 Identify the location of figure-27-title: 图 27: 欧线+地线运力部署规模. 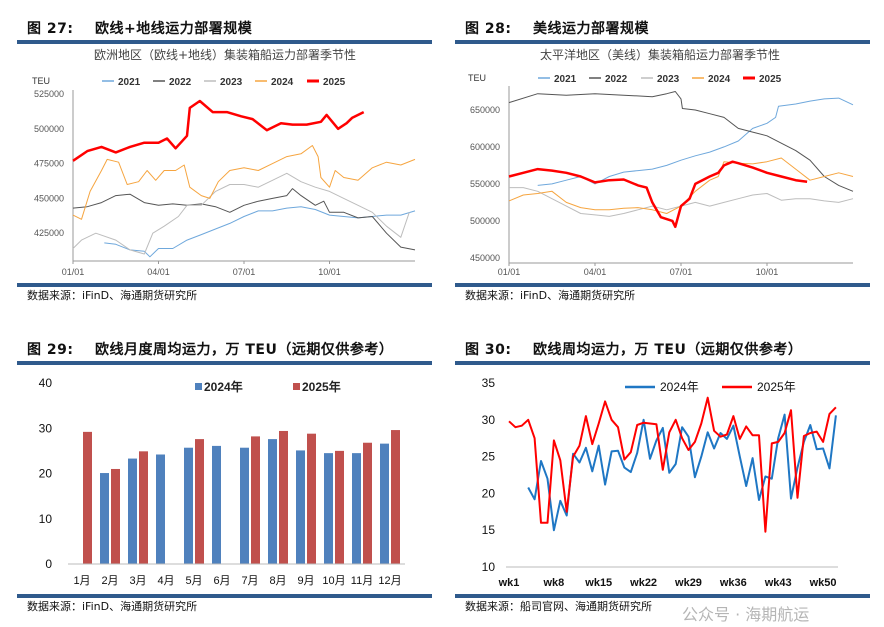
(139, 28).